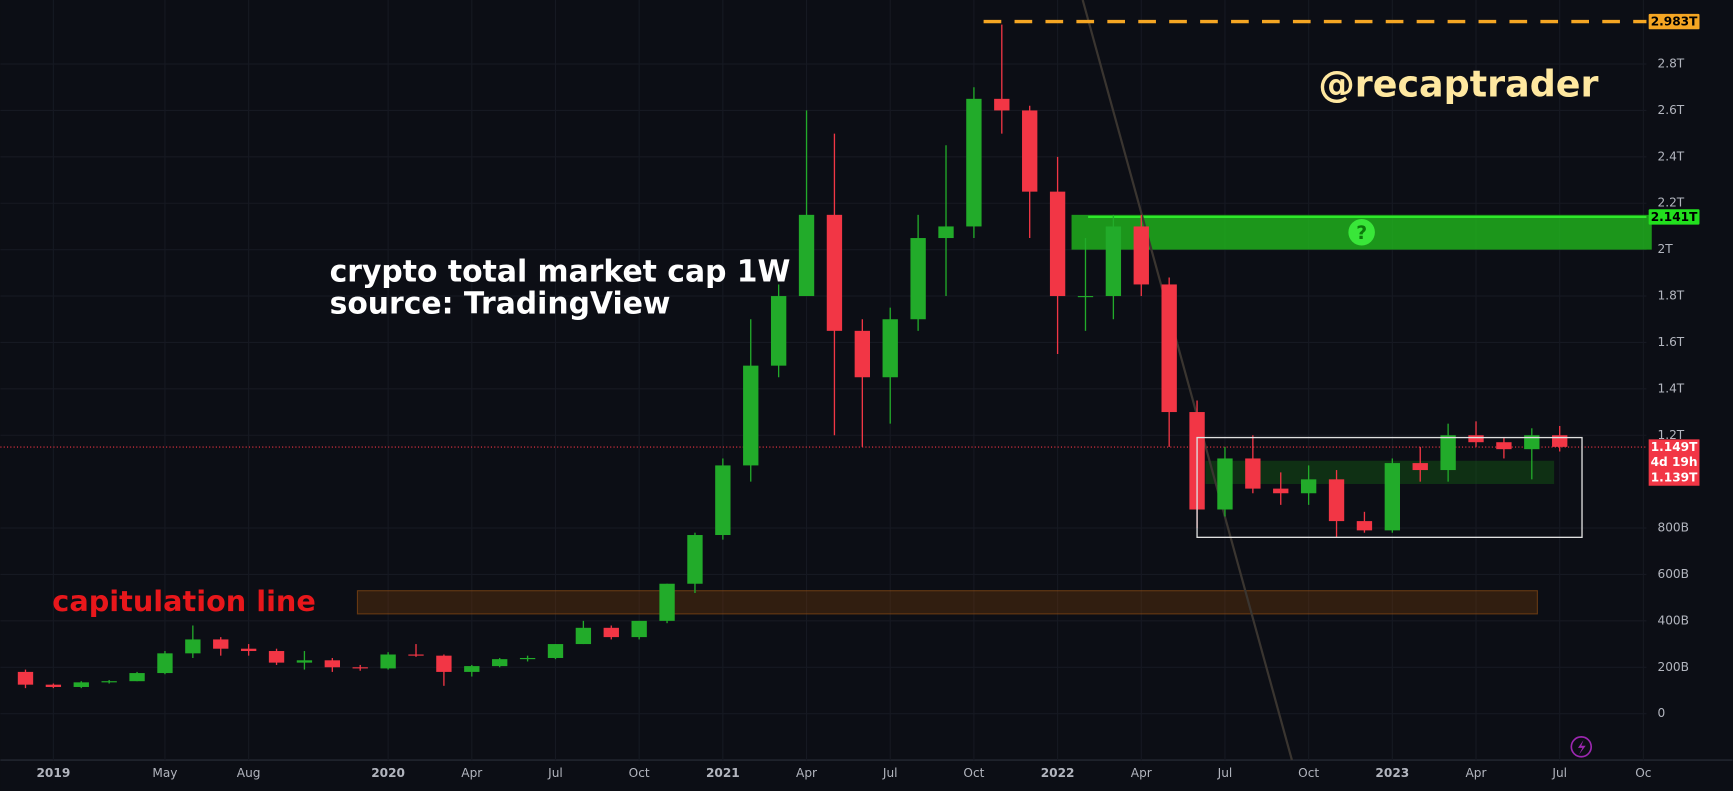 The image size is (1733, 791). I want to click on alert-icon-bolt, so click(1581, 747).